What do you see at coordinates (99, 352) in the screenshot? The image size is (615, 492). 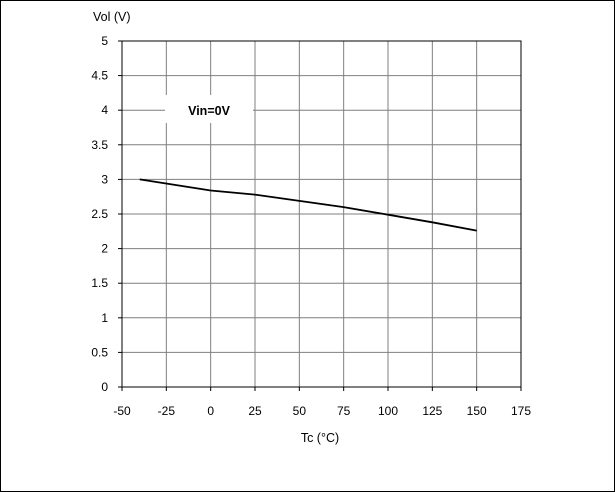 I see `y-tick-label: 0.5` at bounding box center [99, 352].